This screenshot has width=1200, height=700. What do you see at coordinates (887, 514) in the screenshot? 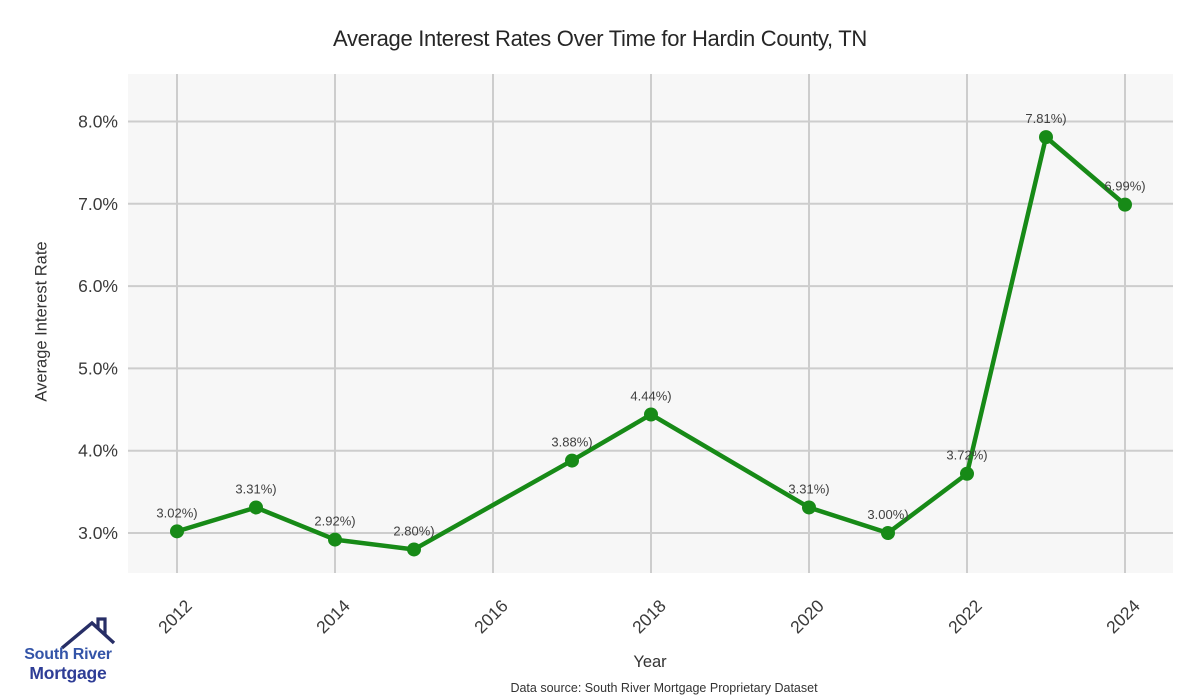
I see `data-point-label: 3.00%)` at bounding box center [887, 514].